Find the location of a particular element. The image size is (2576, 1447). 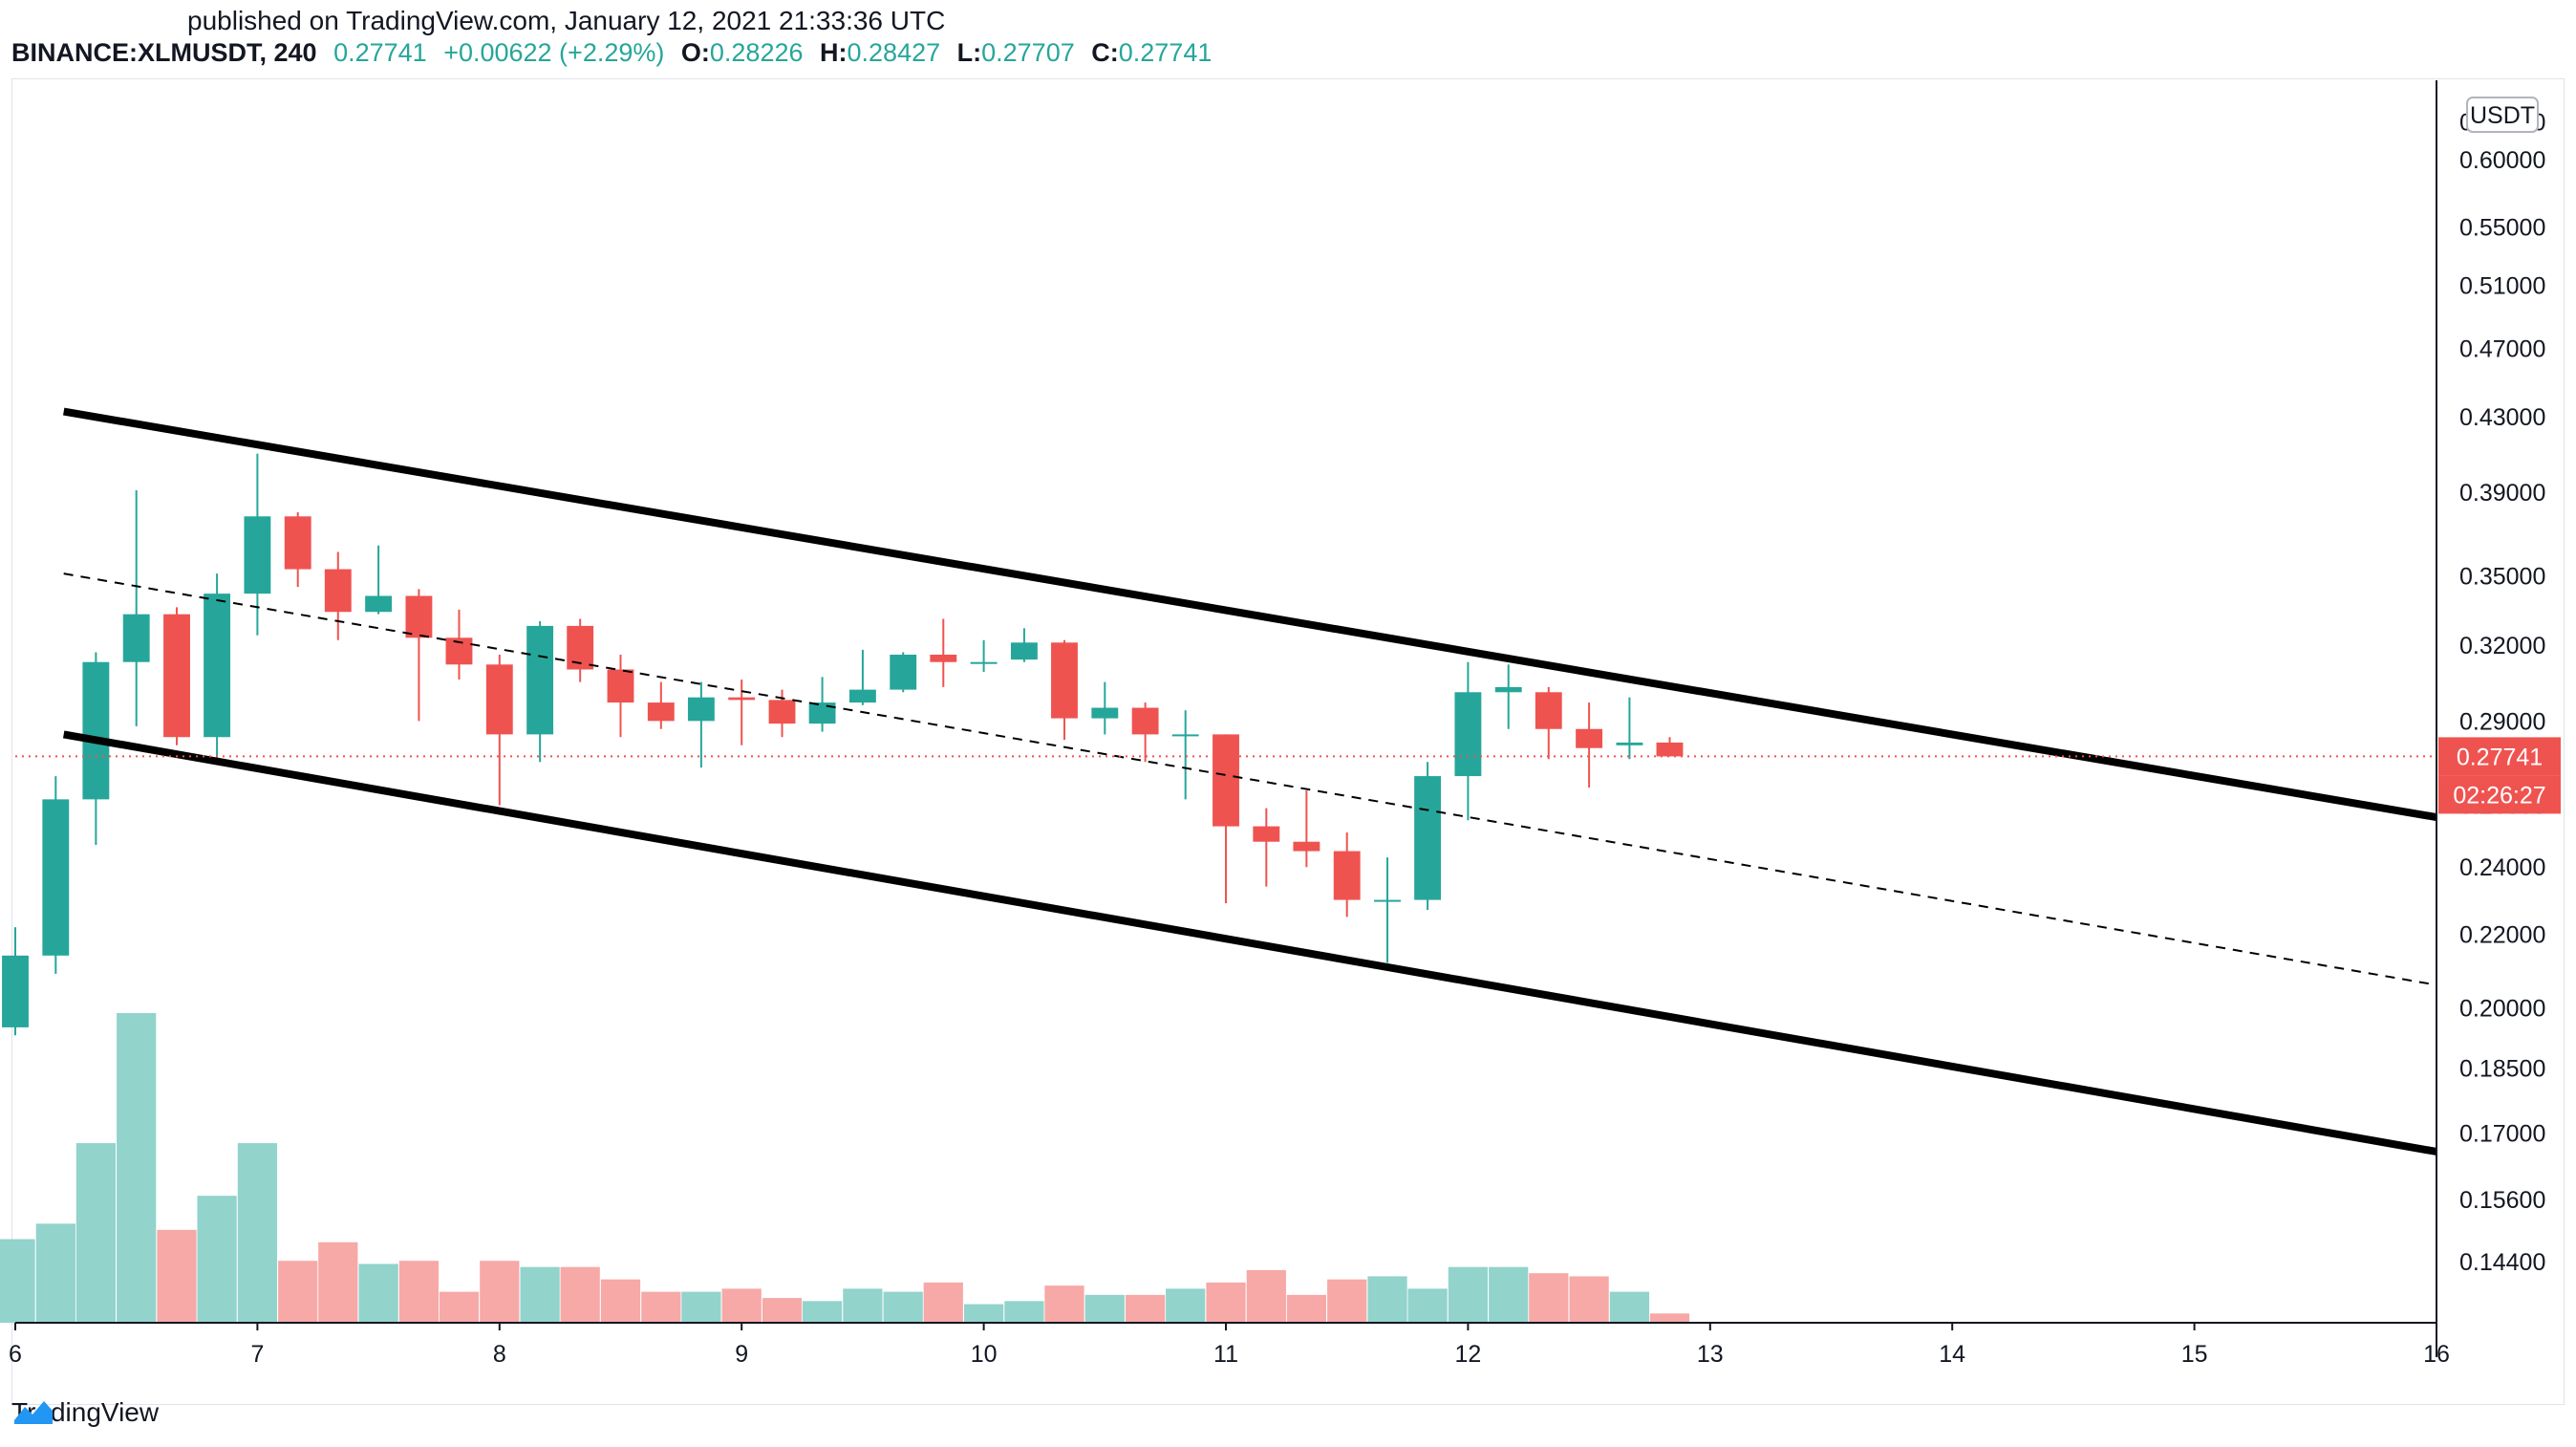

y-tick-label: 0.14400 is located at coordinates (2502, 1262).